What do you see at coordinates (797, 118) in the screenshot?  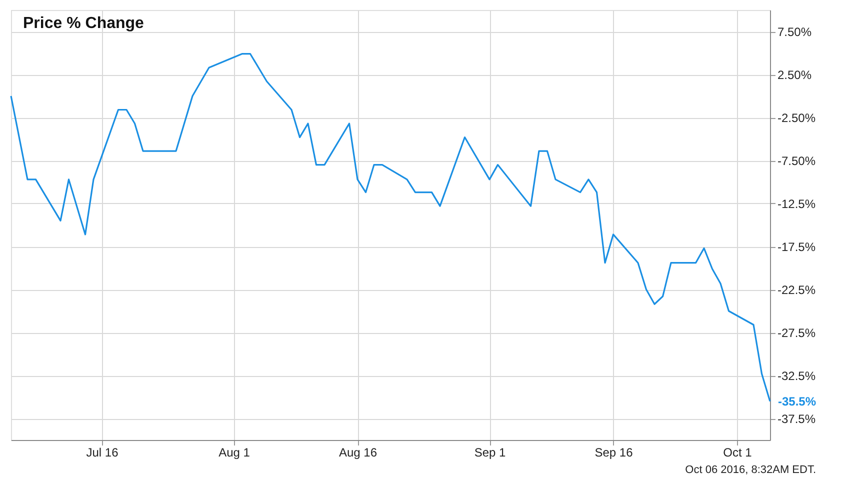 I see `y-tick-label: -2.50%` at bounding box center [797, 118].